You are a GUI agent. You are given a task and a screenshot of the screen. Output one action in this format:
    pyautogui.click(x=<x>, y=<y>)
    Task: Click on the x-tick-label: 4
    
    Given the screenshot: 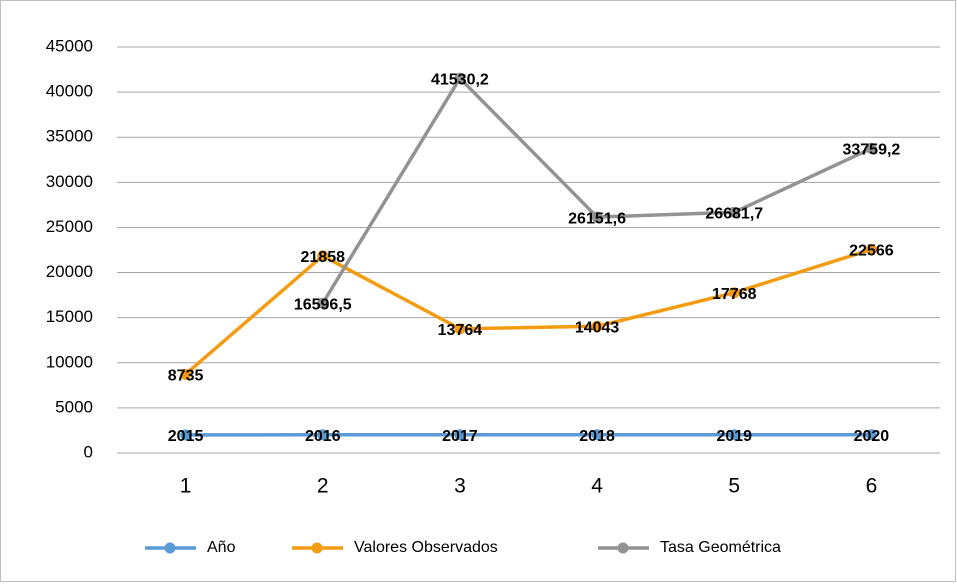 What is the action you would take?
    pyautogui.click(x=597, y=486)
    